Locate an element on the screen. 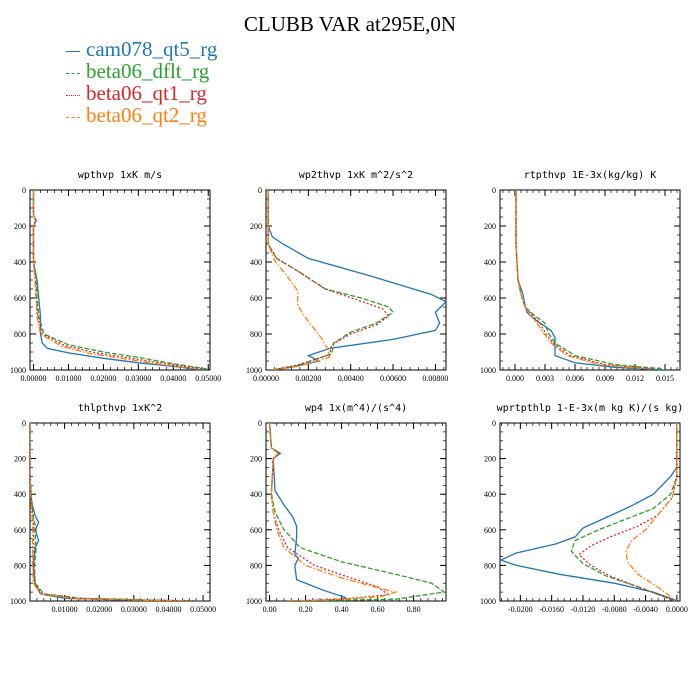 This screenshot has height=700, width=700. x-tick-label: 0.000 is located at coordinates (515, 378).